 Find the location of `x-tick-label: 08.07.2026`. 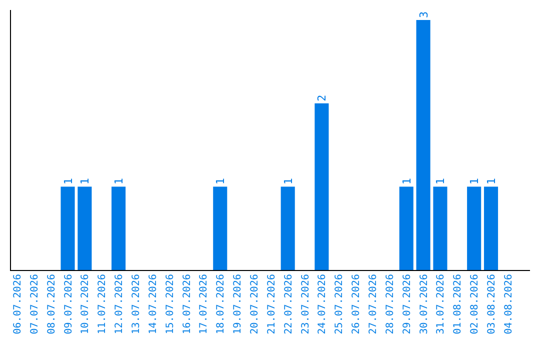

x-tick-label: 08.07.2026 is located at coordinates (52, 304).